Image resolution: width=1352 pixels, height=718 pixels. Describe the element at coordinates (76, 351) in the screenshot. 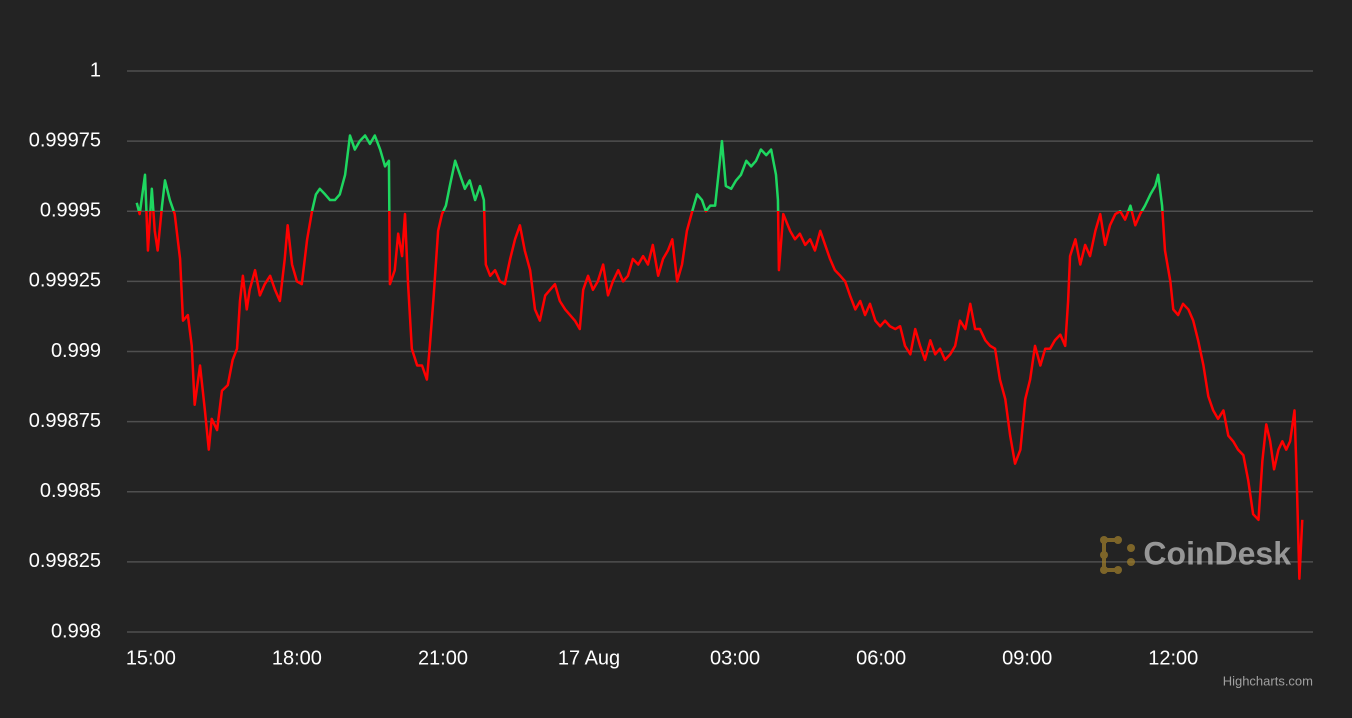

I see `y-tick-label: 0.999` at that location.